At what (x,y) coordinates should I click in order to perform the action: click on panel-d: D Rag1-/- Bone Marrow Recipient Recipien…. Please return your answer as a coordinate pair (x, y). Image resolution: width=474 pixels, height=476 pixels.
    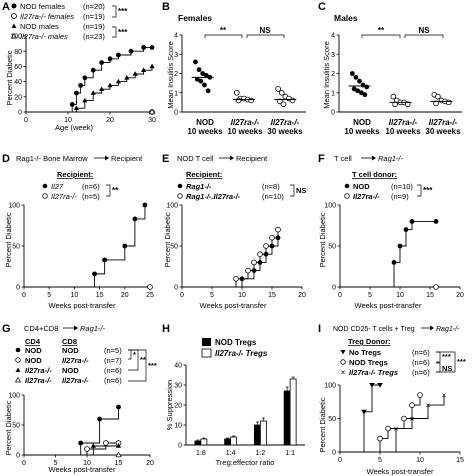
    Looking at the image, I should click on (78, 231).